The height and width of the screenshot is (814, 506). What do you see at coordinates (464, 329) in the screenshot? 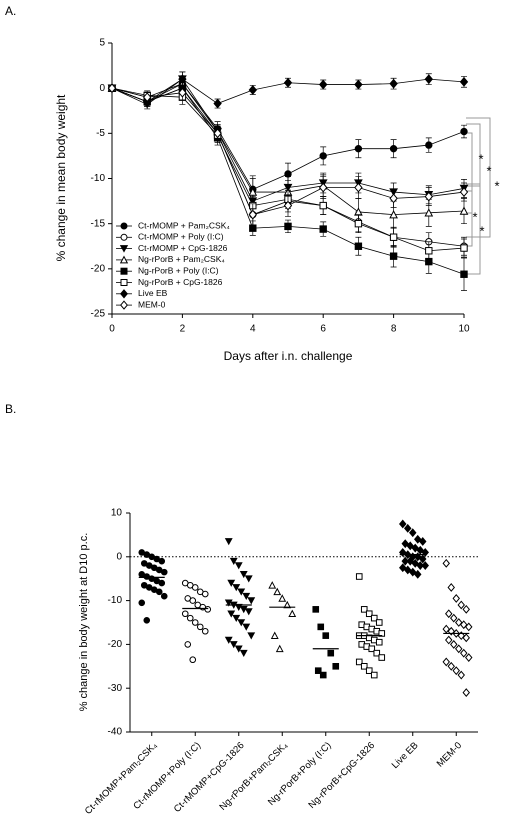
I see `x-tick-label: 10` at bounding box center [464, 329].